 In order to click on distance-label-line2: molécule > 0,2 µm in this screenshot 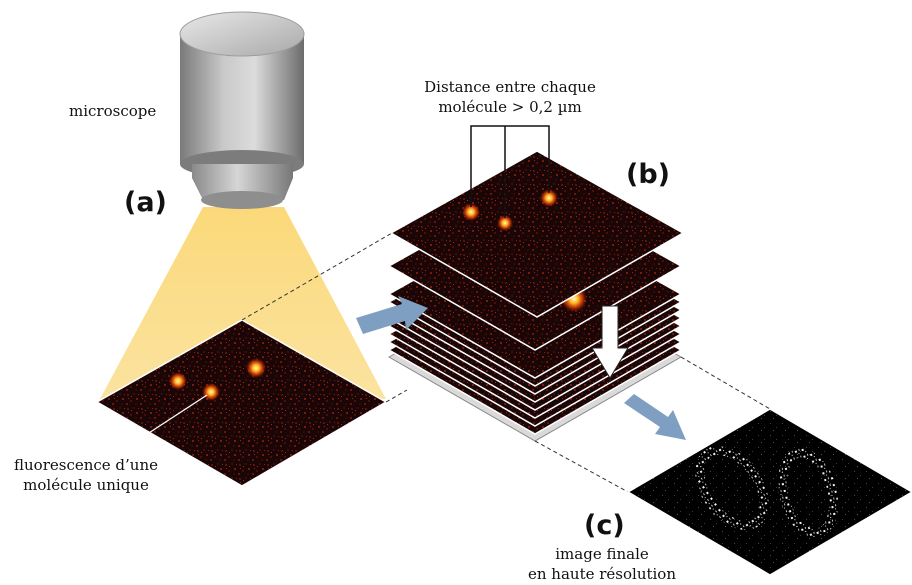, I will do `click(509, 107)`.